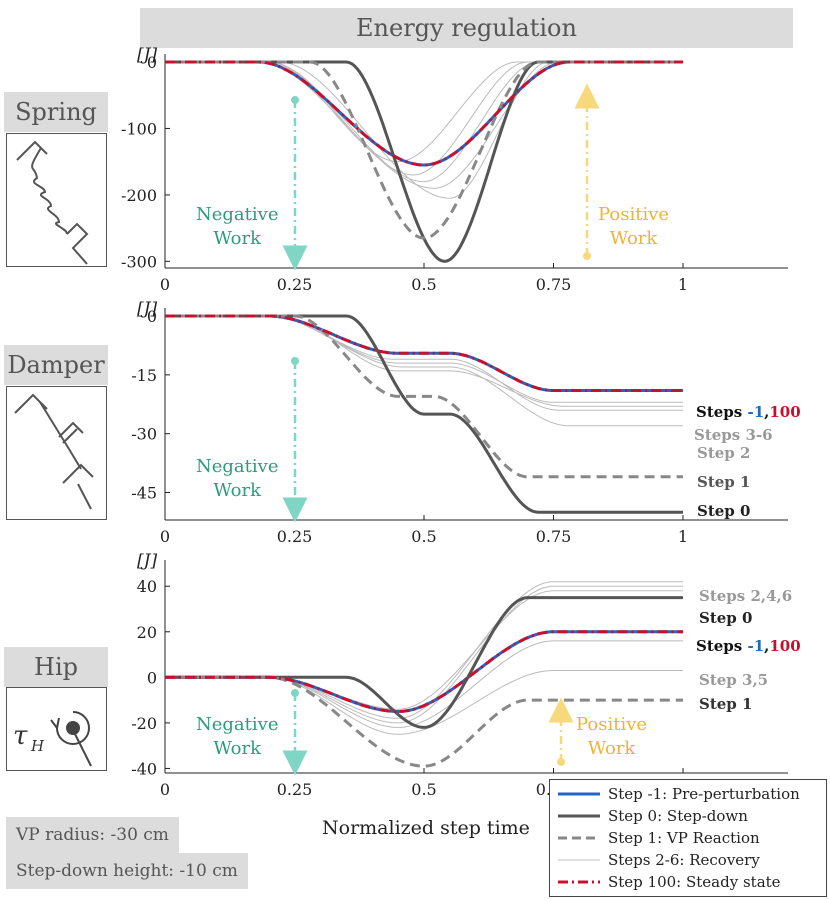  Describe the element at coordinates (237, 478) in the screenshot. I see `damper-negative-work-label: Negative Work` at that location.